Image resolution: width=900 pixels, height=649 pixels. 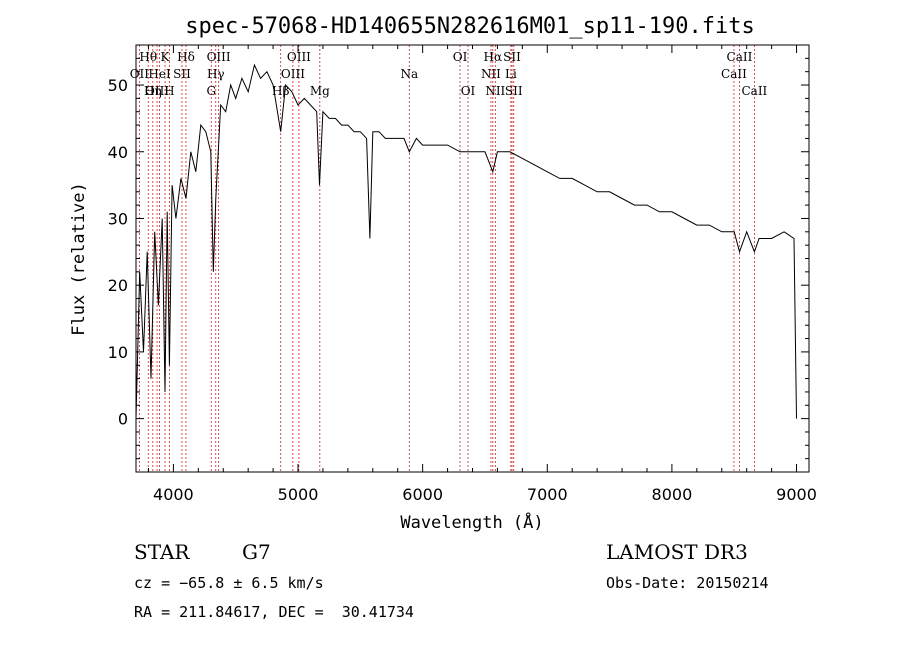 What do you see at coordinates (677, 552) in the screenshot?
I see `survey-name: LAMOST DR3` at bounding box center [677, 552].